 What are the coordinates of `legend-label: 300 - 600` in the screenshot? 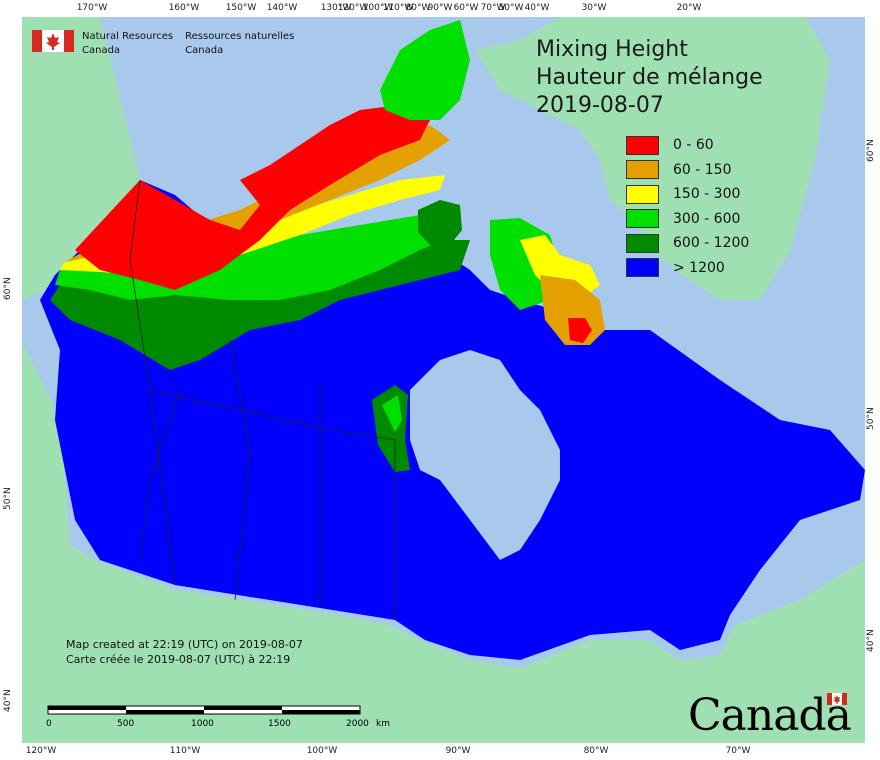 It's located at (707, 218).